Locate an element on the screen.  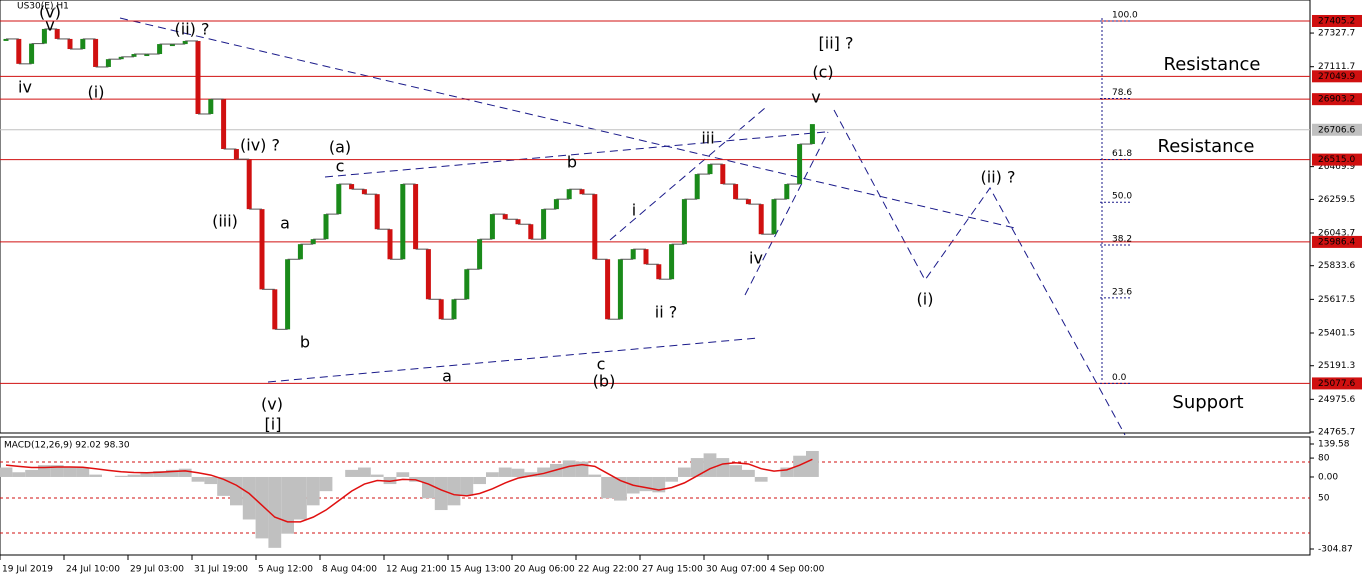
y-tick-label: 26259.5 is located at coordinates (1336, 200).